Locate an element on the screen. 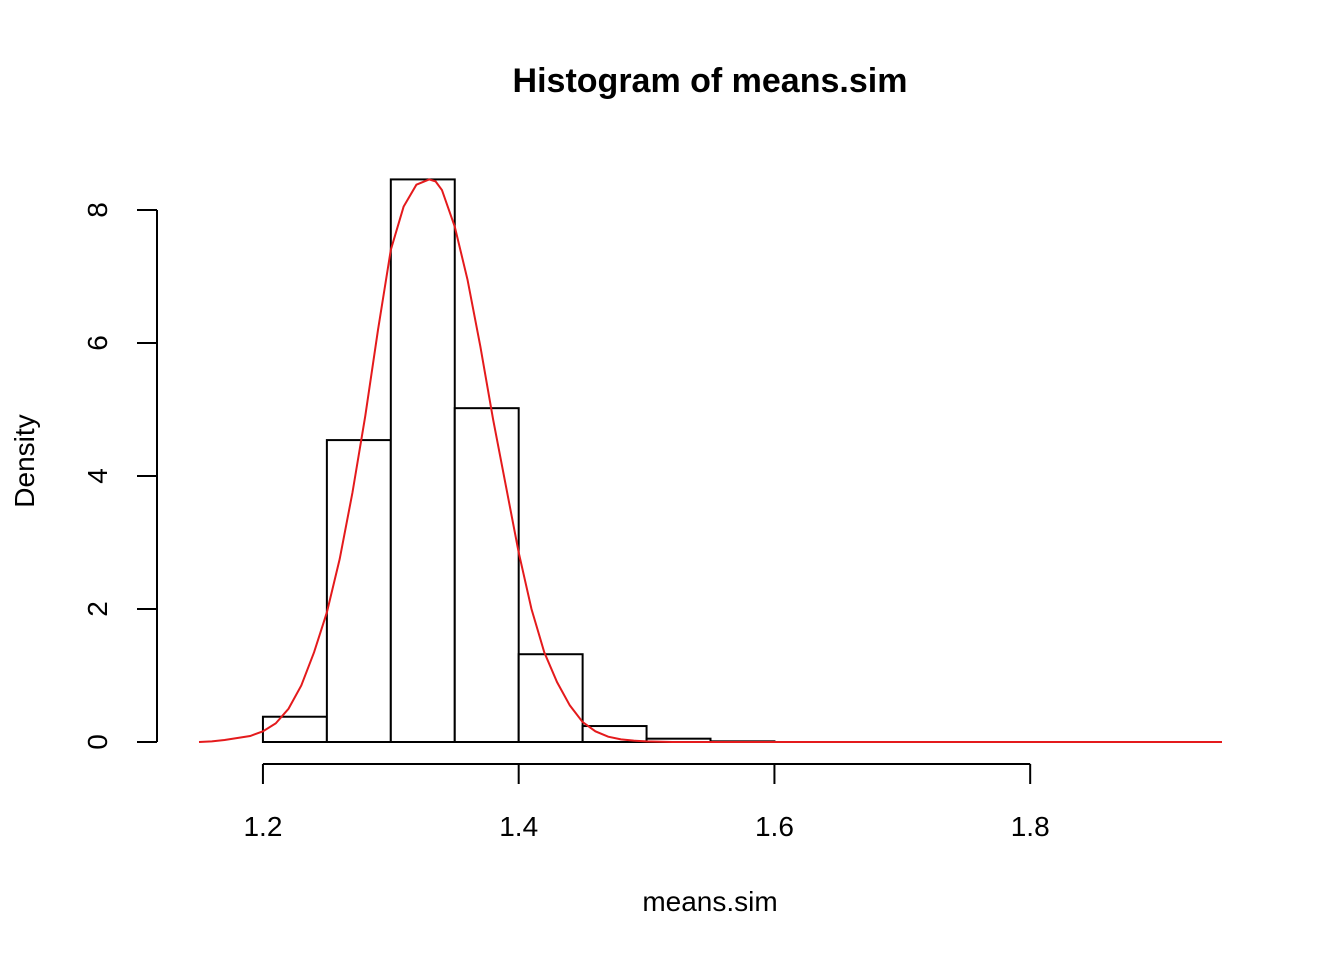 The image size is (1344, 960). chart-title: Histogram of means.sim is located at coordinates (710, 81).